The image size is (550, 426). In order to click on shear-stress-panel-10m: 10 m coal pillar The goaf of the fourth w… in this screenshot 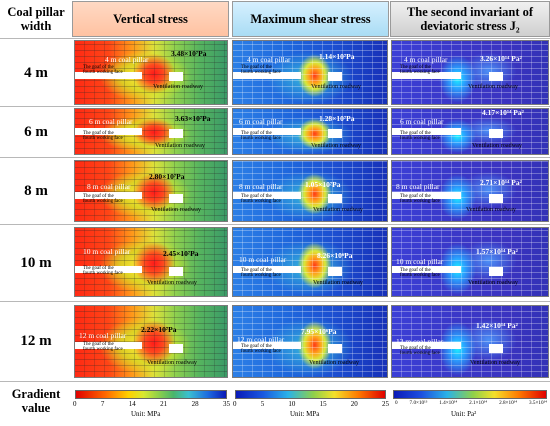, I will do `click(310, 262)`.